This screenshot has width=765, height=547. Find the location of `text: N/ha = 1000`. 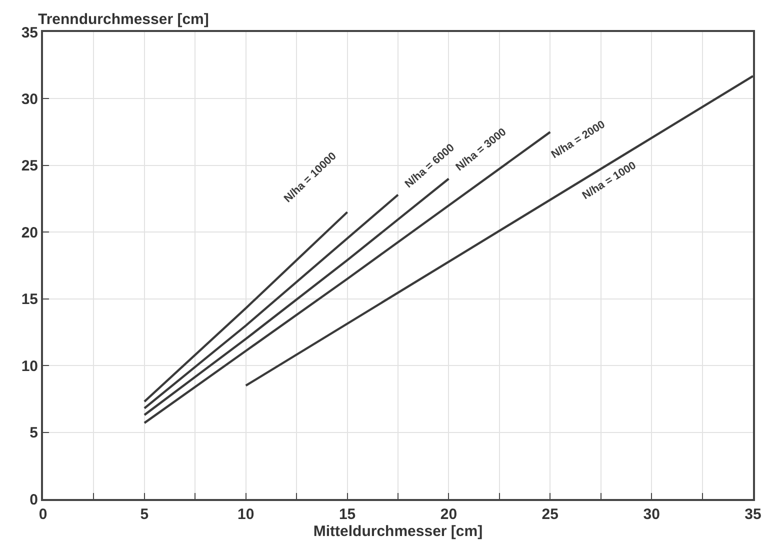

text: N/ha = 1000 is located at coordinates (609, 181).